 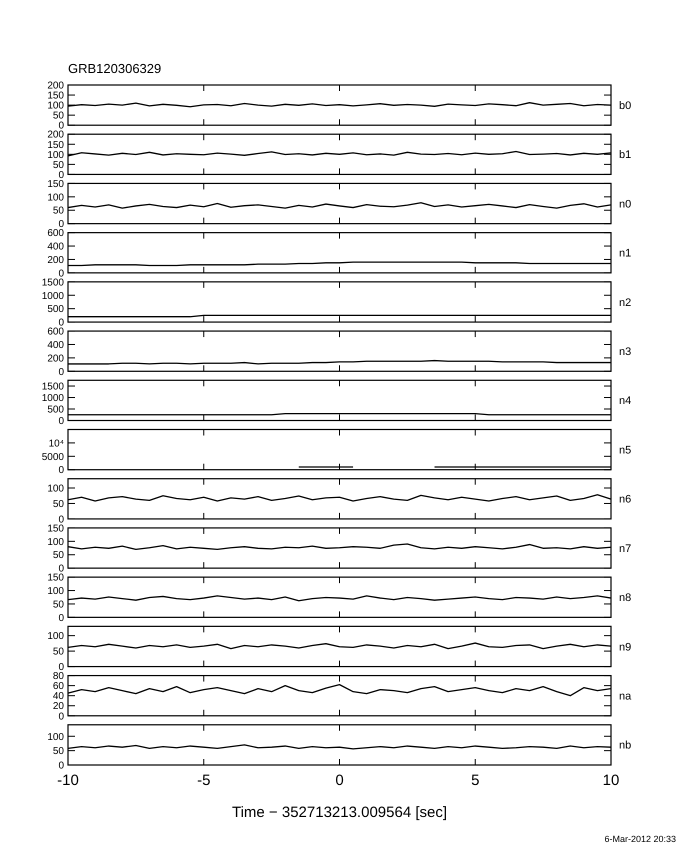 I want to click on legend-label: b1, so click(x=625, y=155).